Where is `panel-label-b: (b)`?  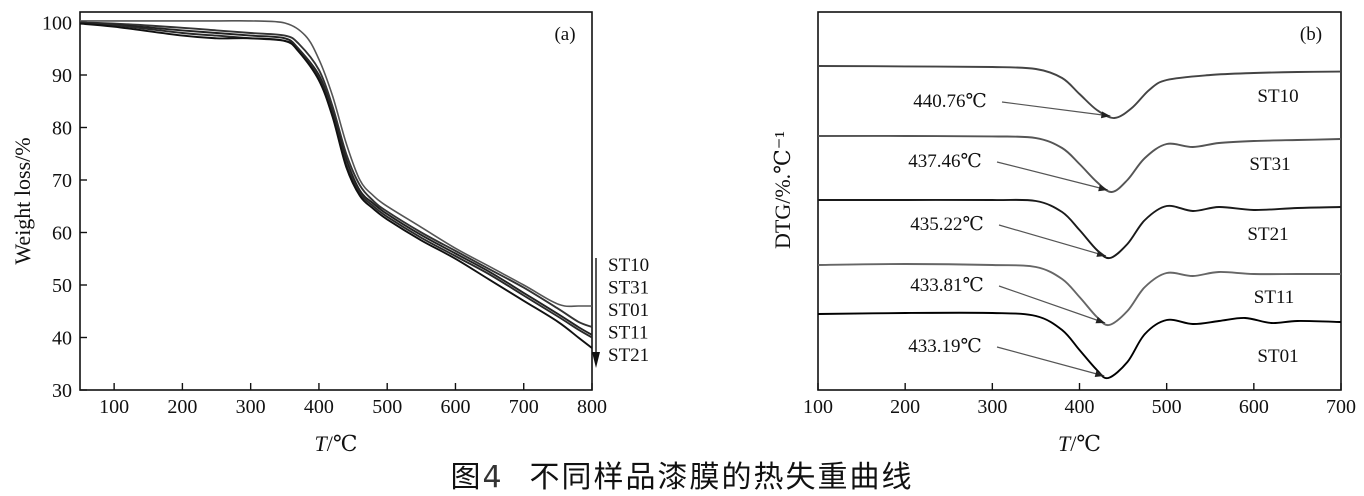
panel-label-b: (b) is located at coordinates (1311, 34).